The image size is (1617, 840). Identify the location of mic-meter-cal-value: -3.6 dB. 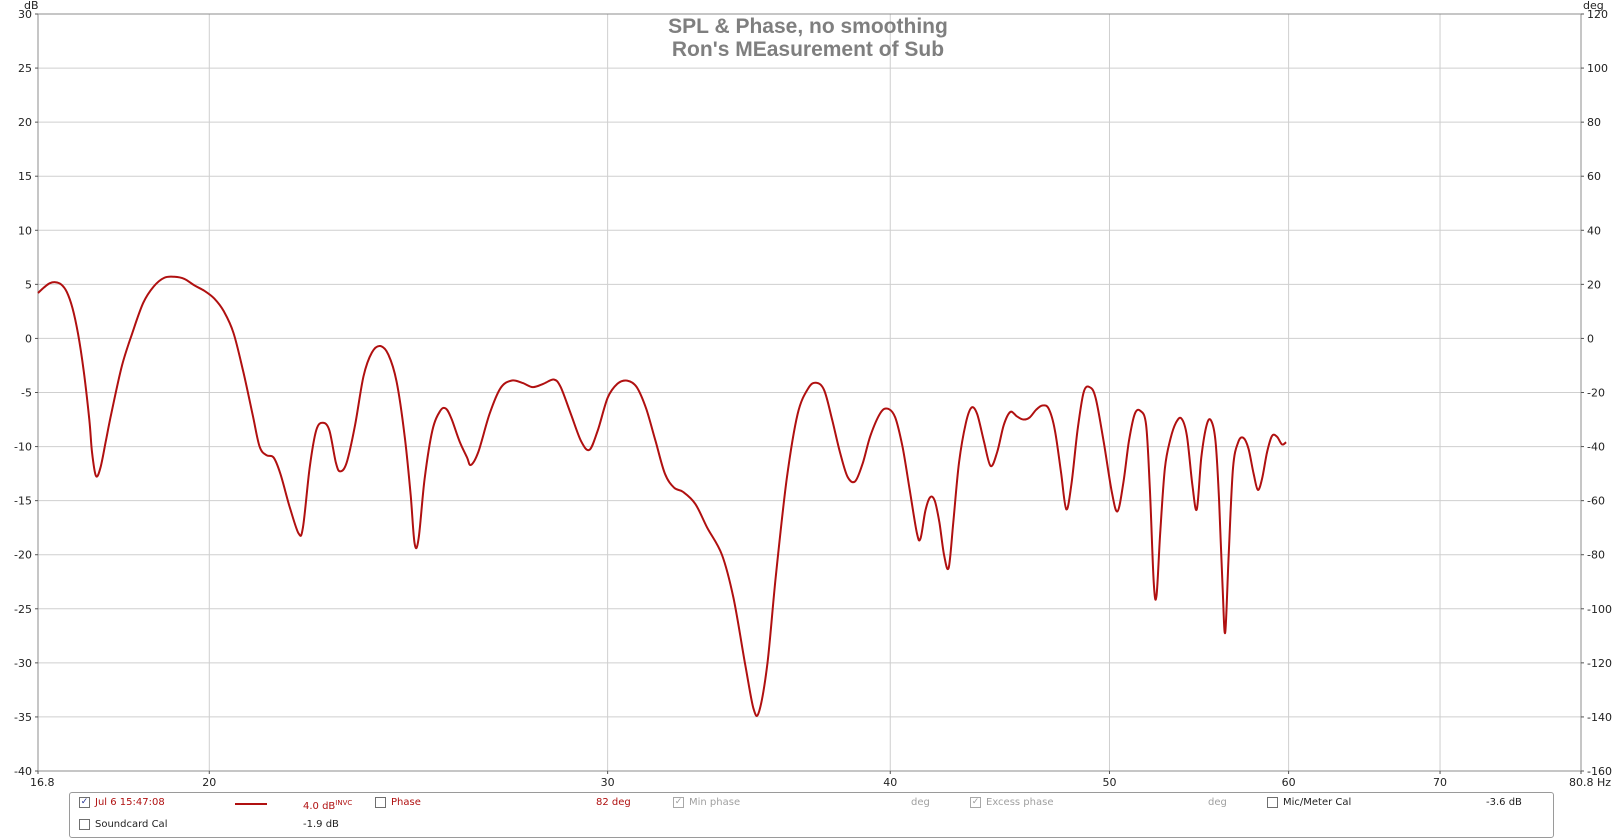
(1504, 802).